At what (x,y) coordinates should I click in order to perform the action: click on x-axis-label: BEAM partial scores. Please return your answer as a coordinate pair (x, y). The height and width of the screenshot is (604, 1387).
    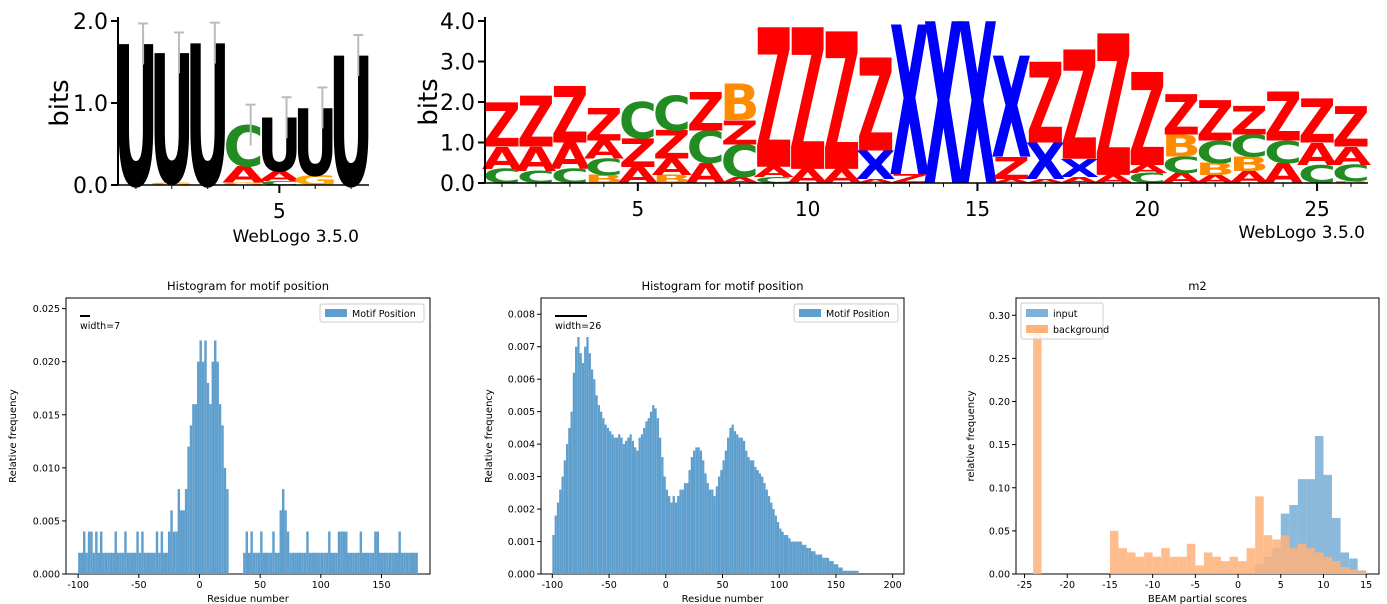
    Looking at the image, I should click on (1197, 599).